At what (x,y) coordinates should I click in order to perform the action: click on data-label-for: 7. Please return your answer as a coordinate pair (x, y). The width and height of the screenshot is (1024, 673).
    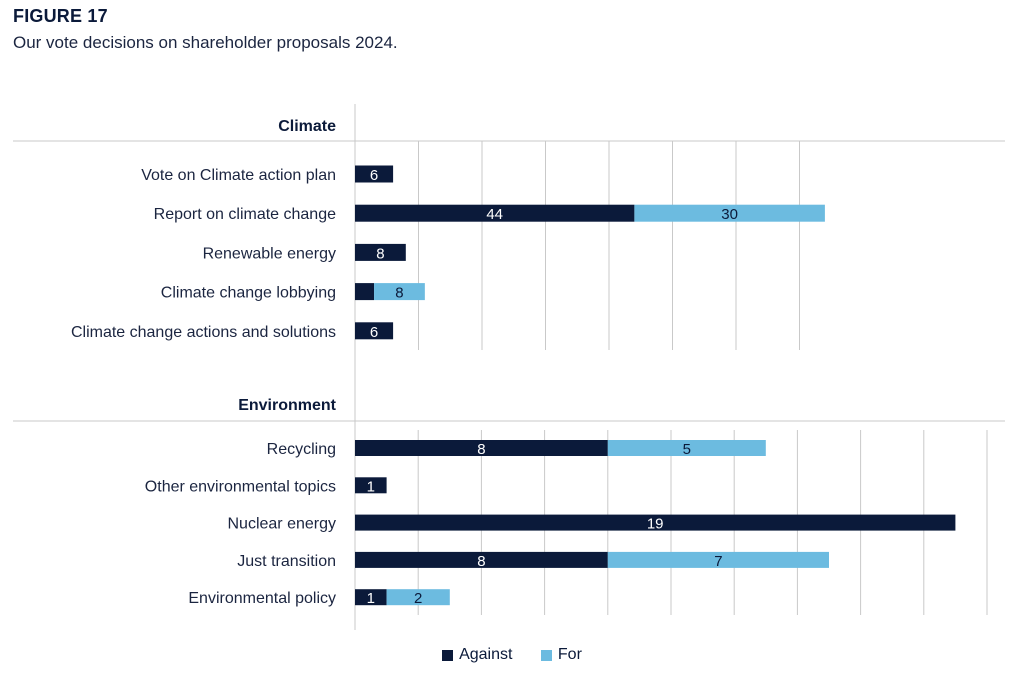
    Looking at the image, I should click on (718, 561).